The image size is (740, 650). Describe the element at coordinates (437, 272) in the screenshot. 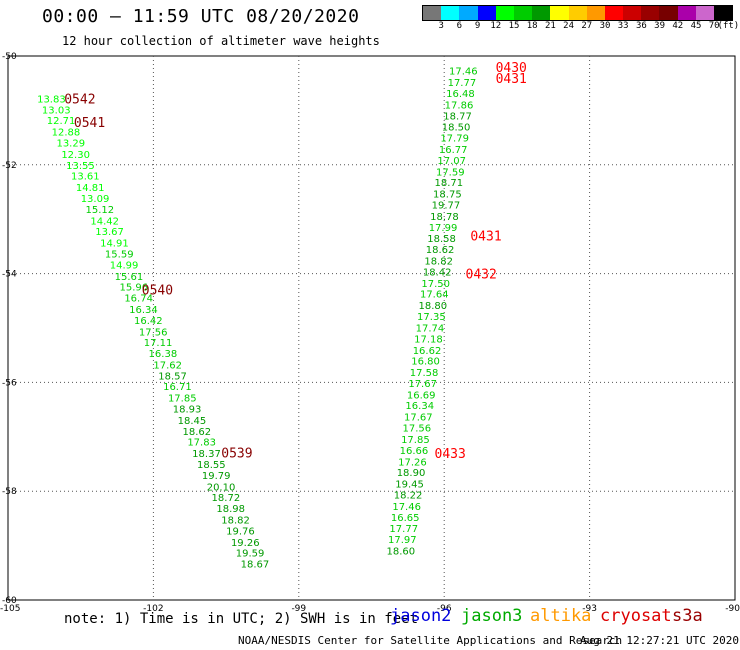

I see `wave-height-value: 18.42` at that location.